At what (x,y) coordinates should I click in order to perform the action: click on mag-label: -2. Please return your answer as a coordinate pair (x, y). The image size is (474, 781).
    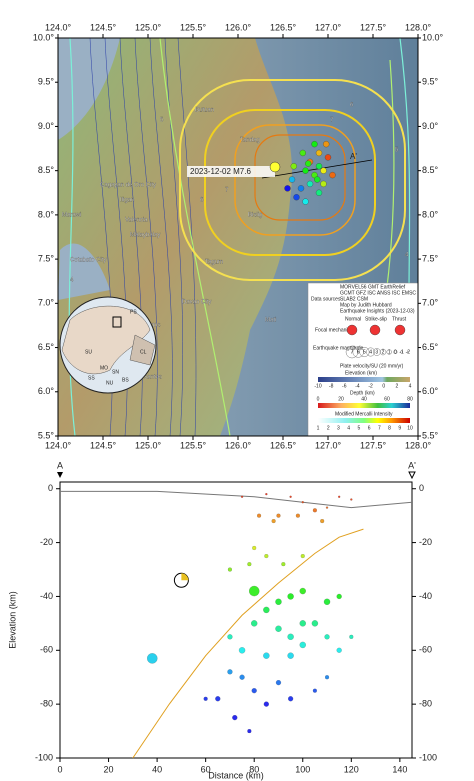
    Looking at the image, I should click on (408, 352).